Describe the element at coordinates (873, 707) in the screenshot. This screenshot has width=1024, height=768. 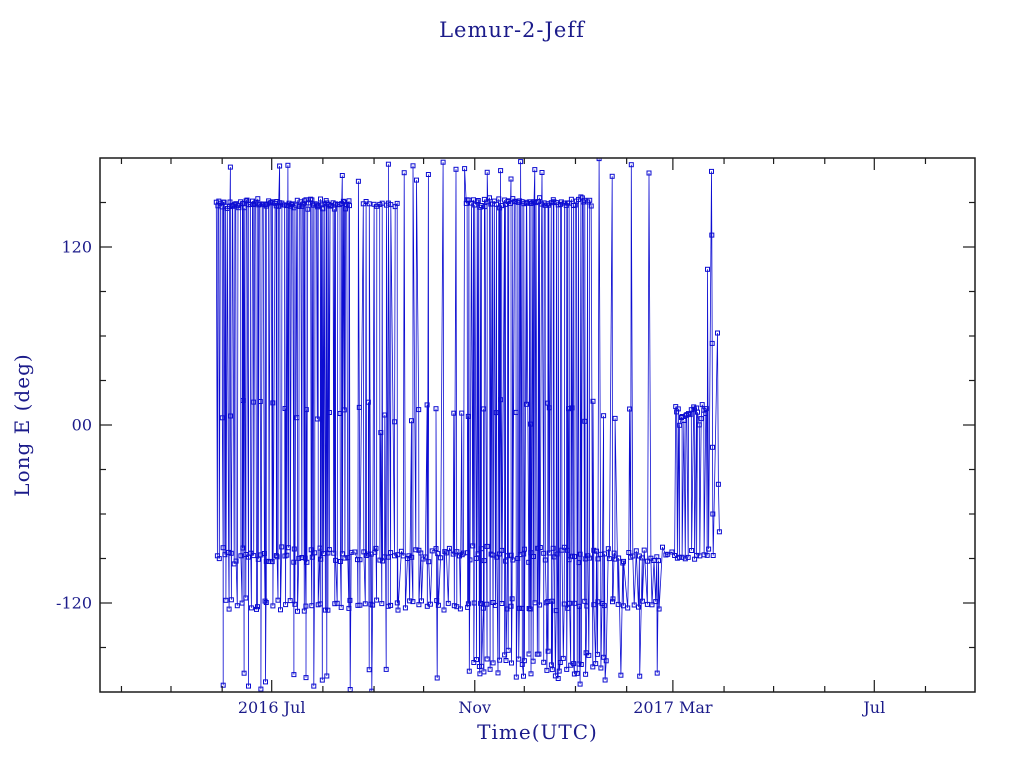
I see `svg-text: Jul` at that location.